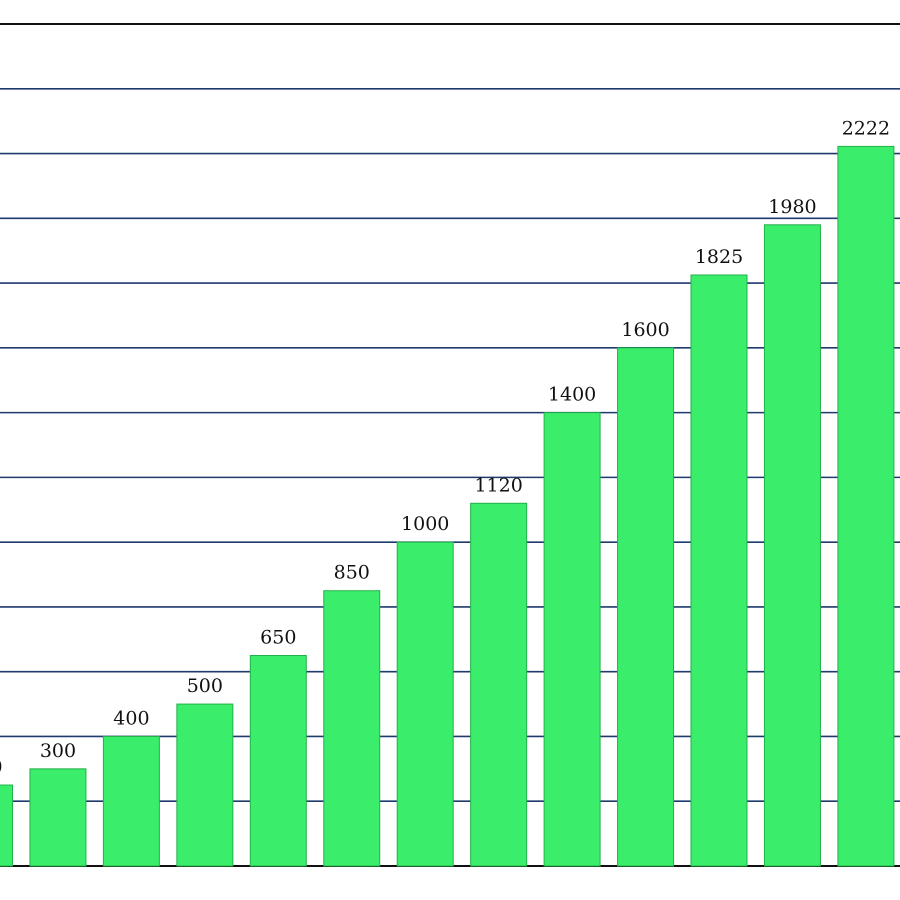 The image size is (900, 900). I want to click on value-label: 250, so click(1, 767).